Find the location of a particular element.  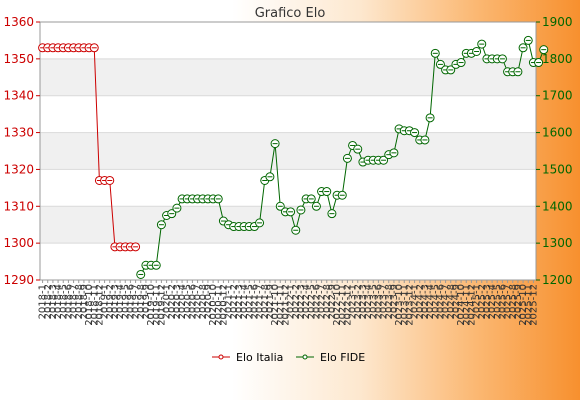

x-tick-label: 2023-8 is located at coordinates (389, 301).